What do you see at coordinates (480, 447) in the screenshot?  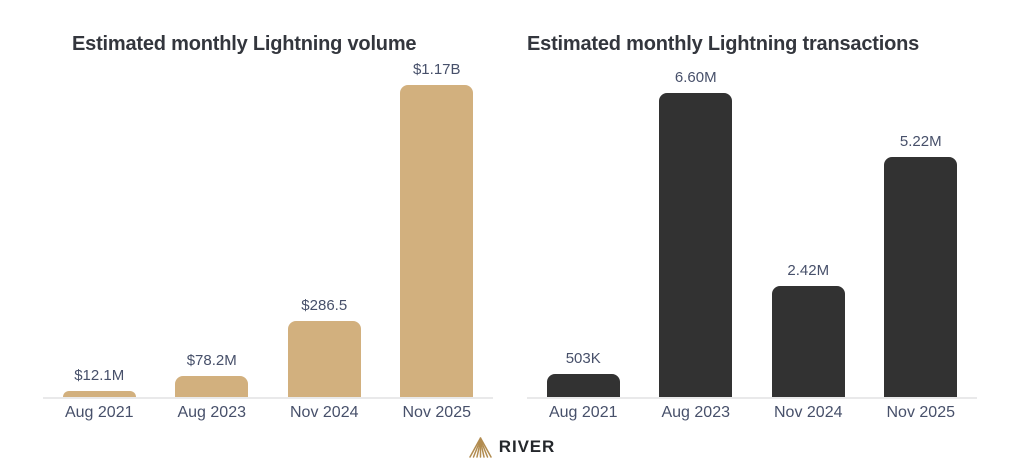 I see `river-triangle-icon` at bounding box center [480, 447].